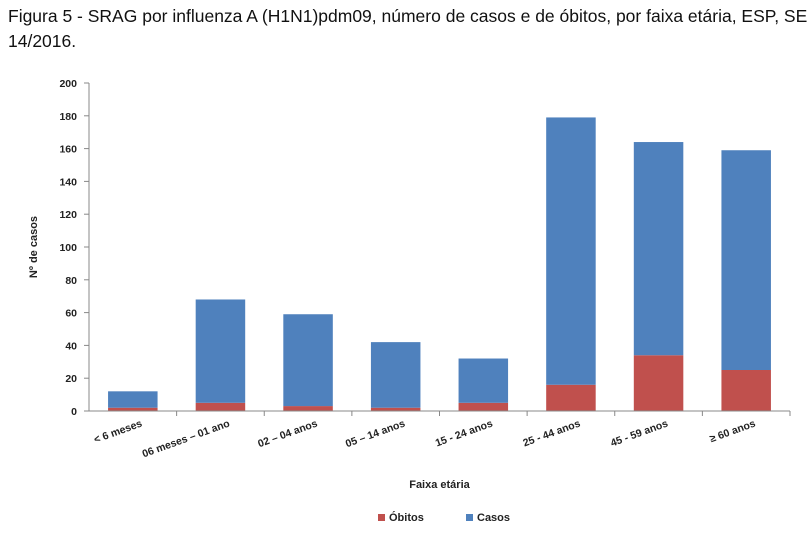 The width and height of the screenshot is (810, 540). What do you see at coordinates (381, 517) in the screenshot?
I see `legend-swatch-obitos` at bounding box center [381, 517].